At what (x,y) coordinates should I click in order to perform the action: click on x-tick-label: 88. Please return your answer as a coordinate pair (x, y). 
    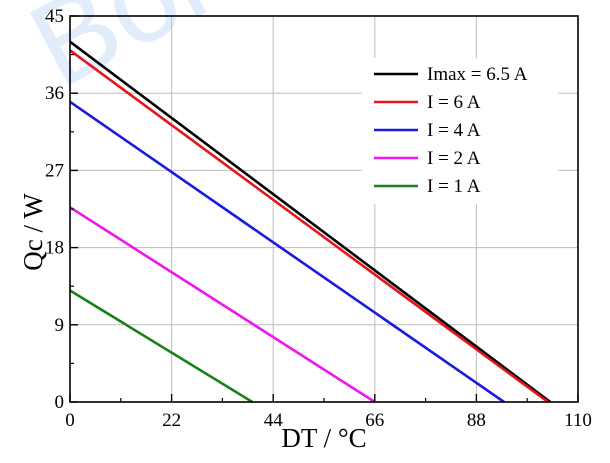
    Looking at the image, I should click on (476, 420).